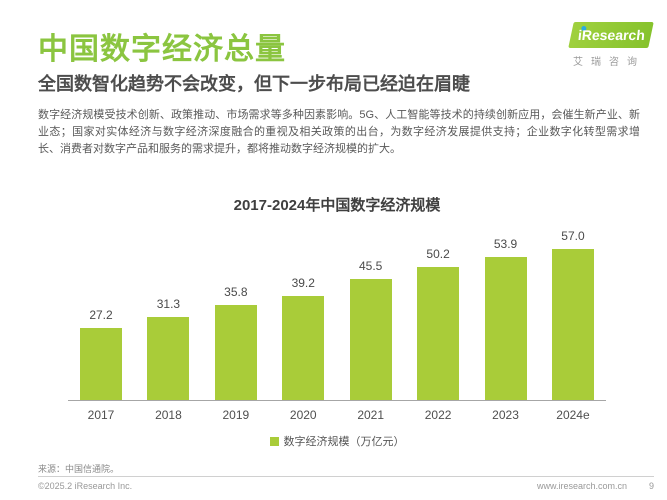  What do you see at coordinates (573, 236) in the screenshot?
I see `bar-value-label: 57.0` at bounding box center [573, 236].